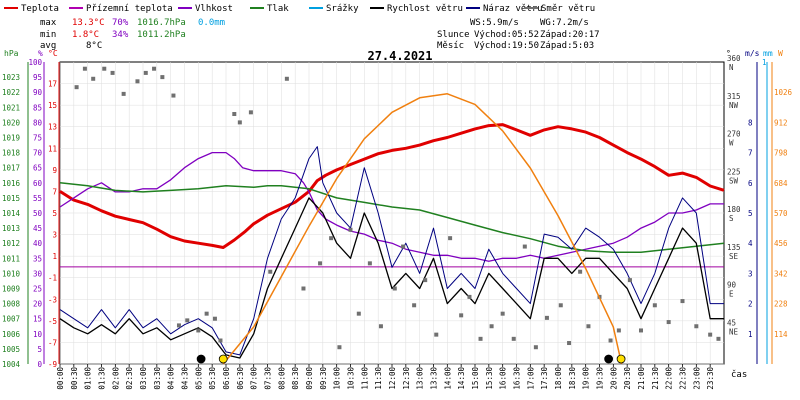 The height and width of the screenshot is (400, 800). I want to click on moonset-marker, so click(201, 359).